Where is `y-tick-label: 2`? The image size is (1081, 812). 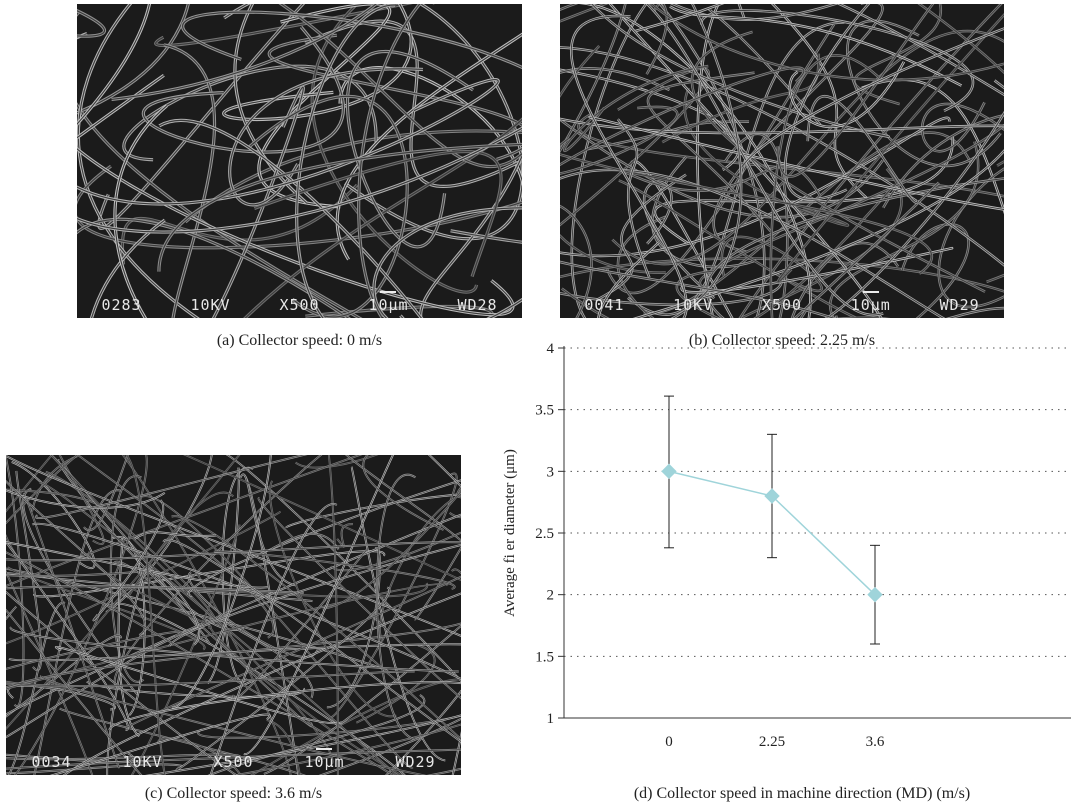
y-tick-label: 2 is located at coordinates (551, 596).